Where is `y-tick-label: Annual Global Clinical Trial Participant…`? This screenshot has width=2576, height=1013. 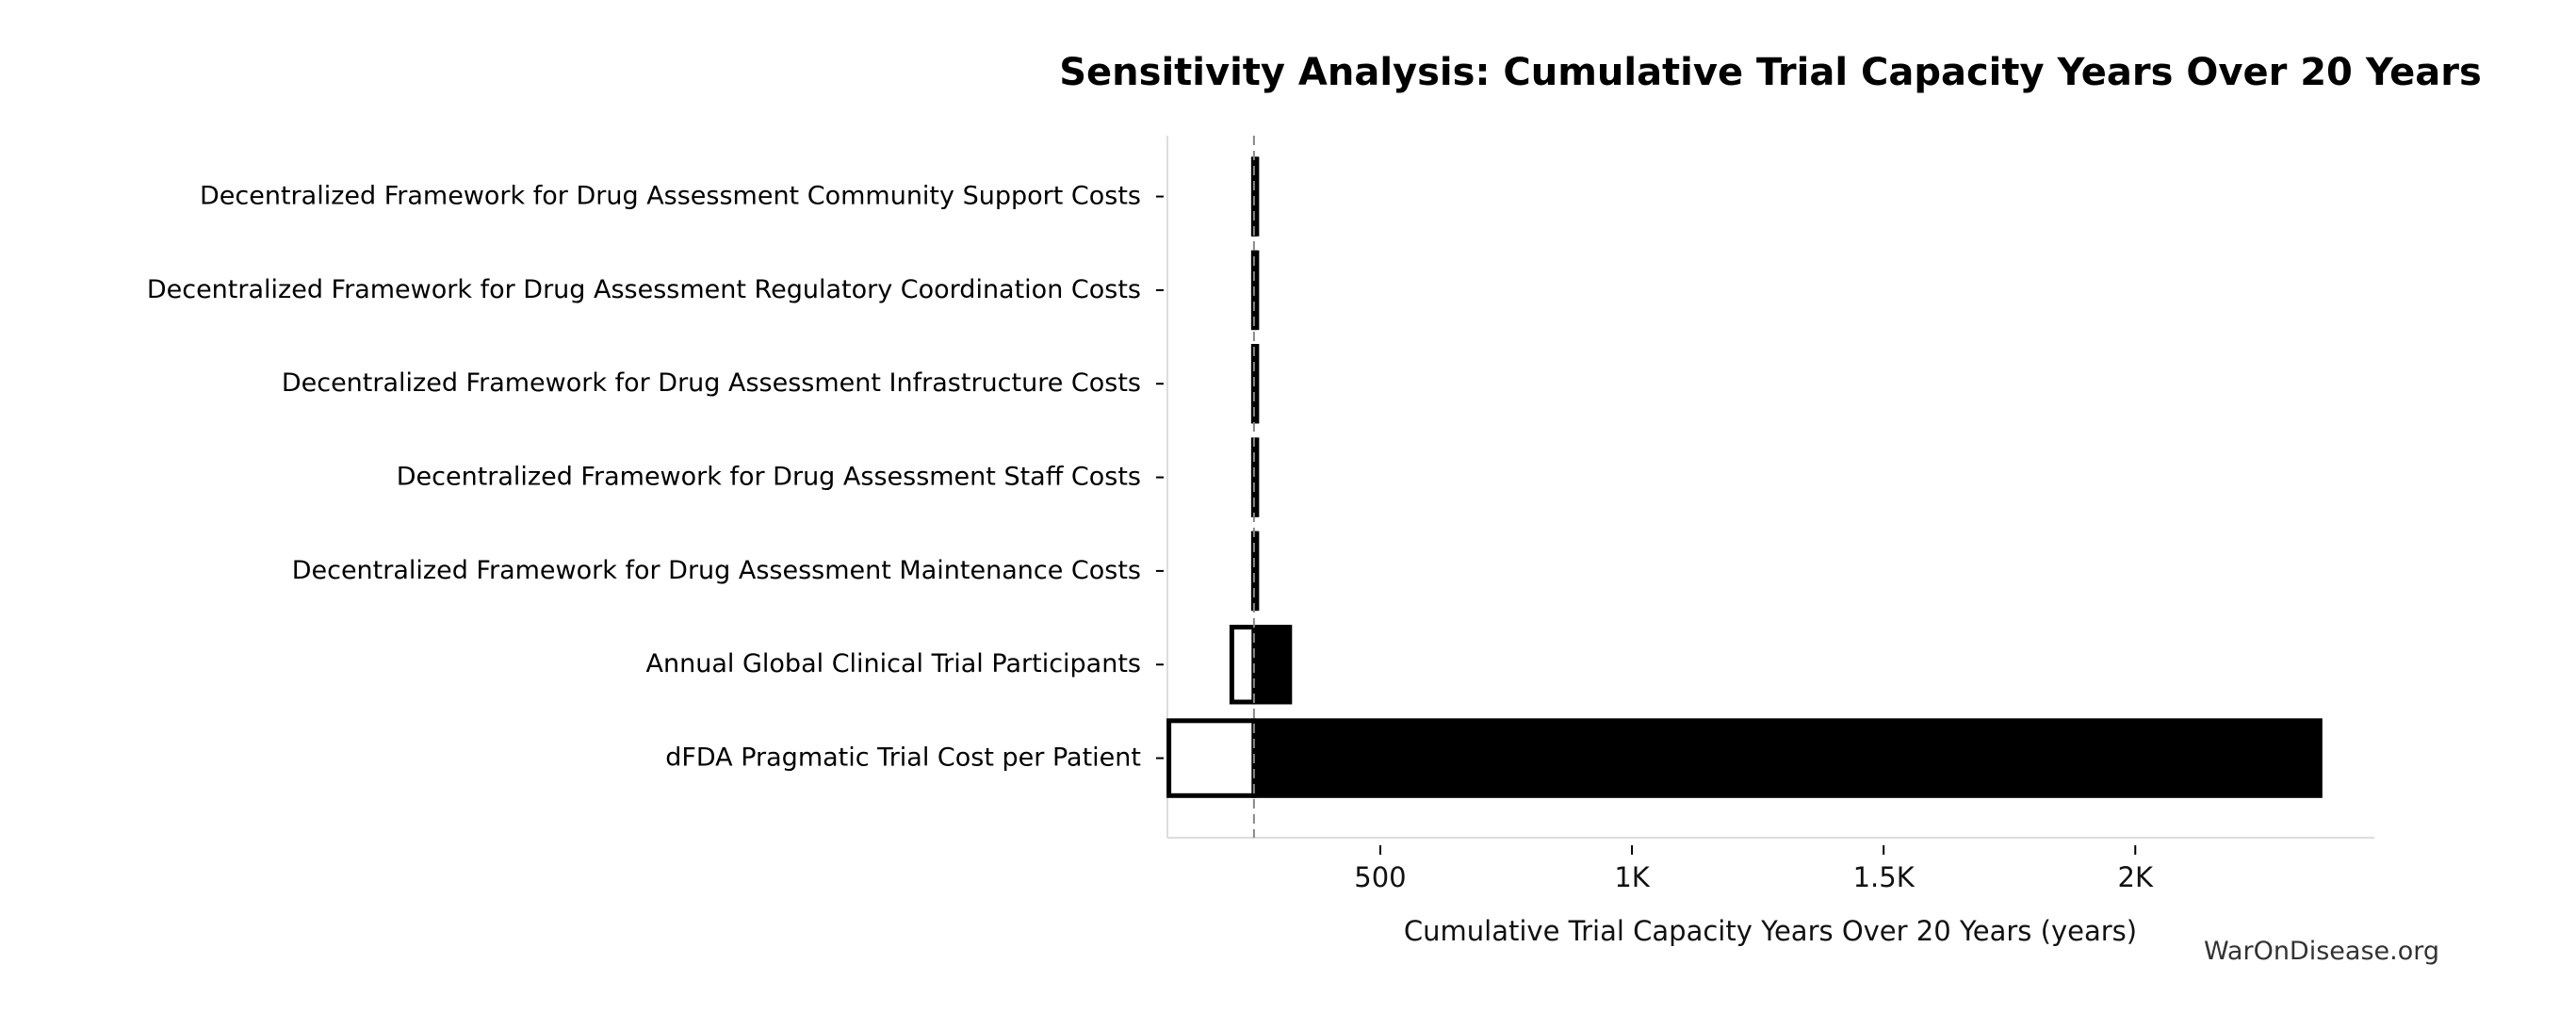 y-tick-label: Annual Global Clinical Trial Participant… is located at coordinates (893, 663).